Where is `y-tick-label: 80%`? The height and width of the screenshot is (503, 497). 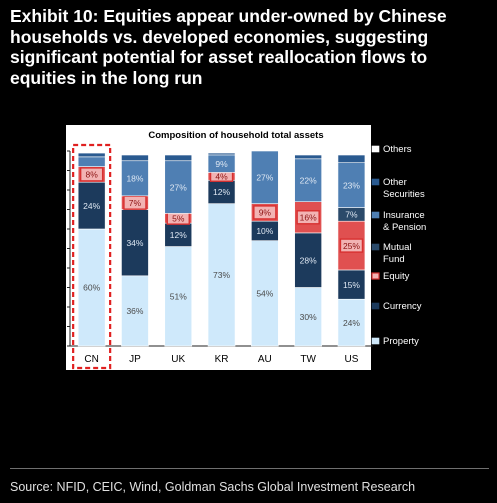 y-tick-label: 80% is located at coordinates (56, 191).